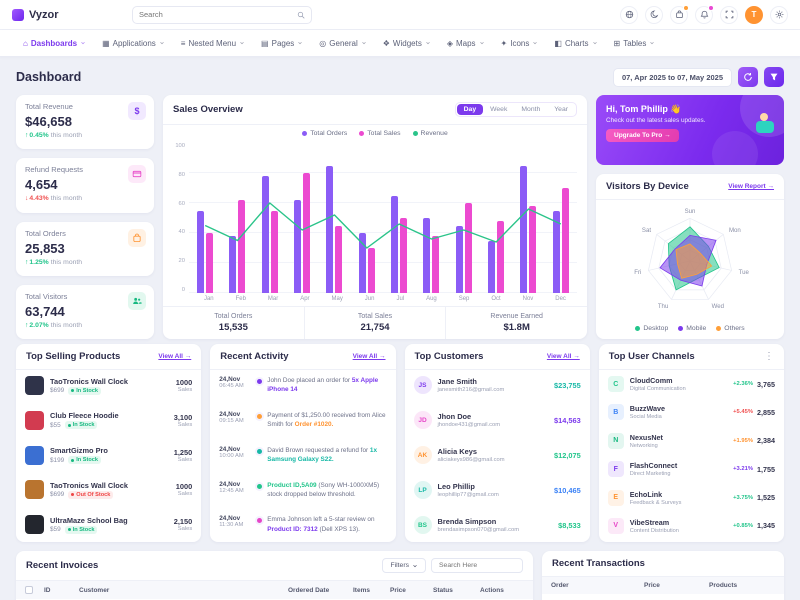 This screenshot has width=800, height=600. What do you see at coordinates (323, 385) in the screenshot?
I see `activity-link: 5x Apple iPhone 14` at bounding box center [323, 385].